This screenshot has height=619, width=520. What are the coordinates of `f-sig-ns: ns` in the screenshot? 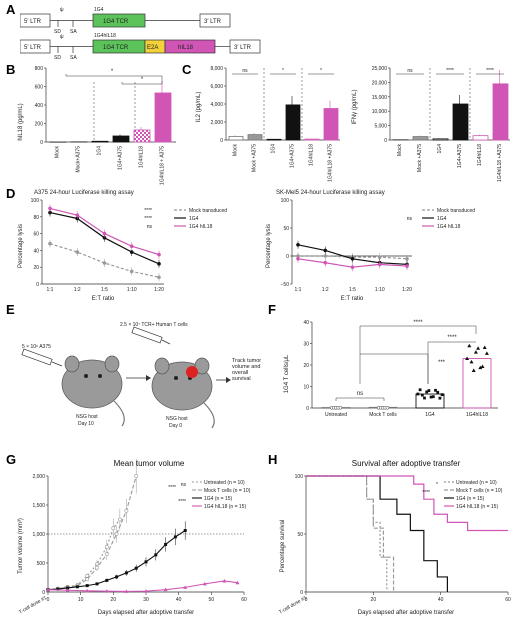 It's located at (360, 394).